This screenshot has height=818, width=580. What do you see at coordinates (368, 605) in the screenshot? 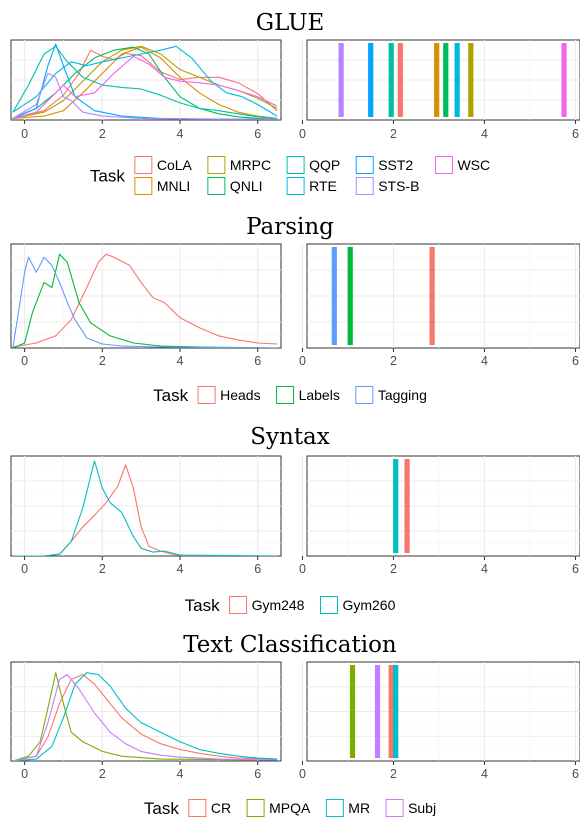
I see `svg-text: Gym260` at bounding box center [368, 605].